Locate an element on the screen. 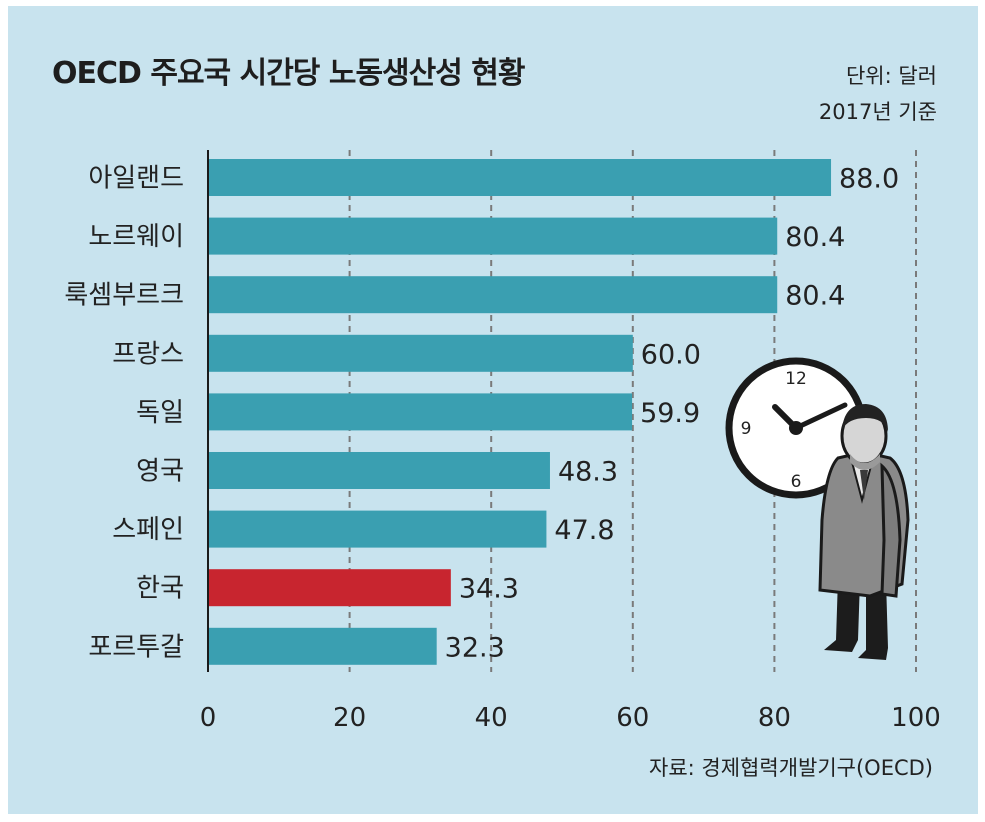  basis-year: 2017년 기준 is located at coordinates (877, 112).